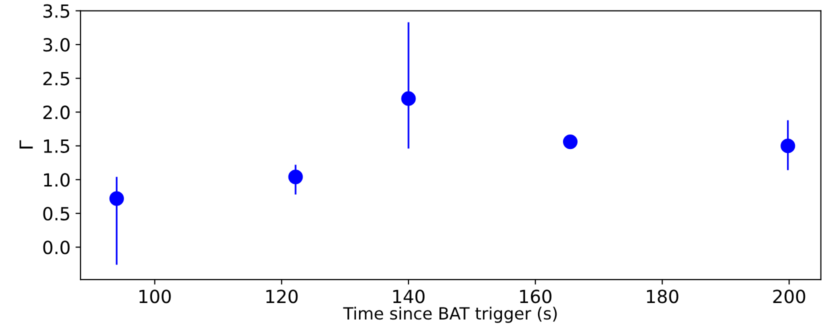  I want to click on x-tick-label: 120, so click(282, 297).